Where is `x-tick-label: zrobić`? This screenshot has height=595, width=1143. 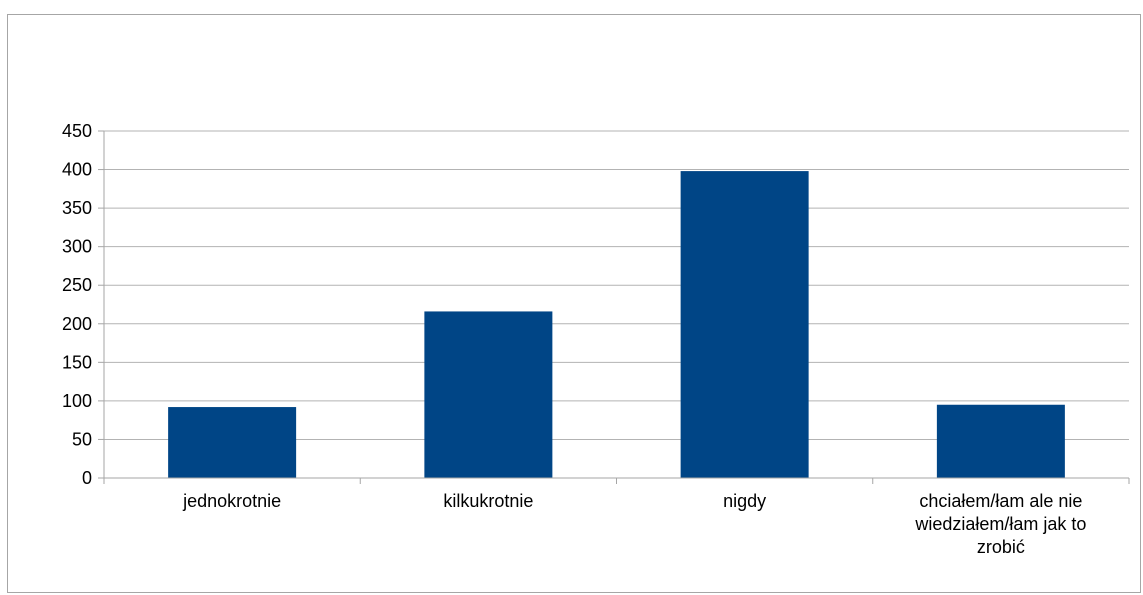 x-tick-label: zrobić is located at coordinates (1001, 547).